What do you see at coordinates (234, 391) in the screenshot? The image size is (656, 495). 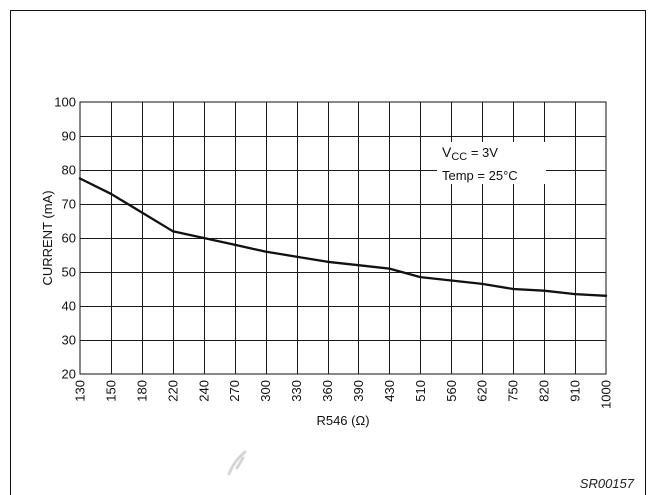 I see `x-tick-label: 270` at bounding box center [234, 391].